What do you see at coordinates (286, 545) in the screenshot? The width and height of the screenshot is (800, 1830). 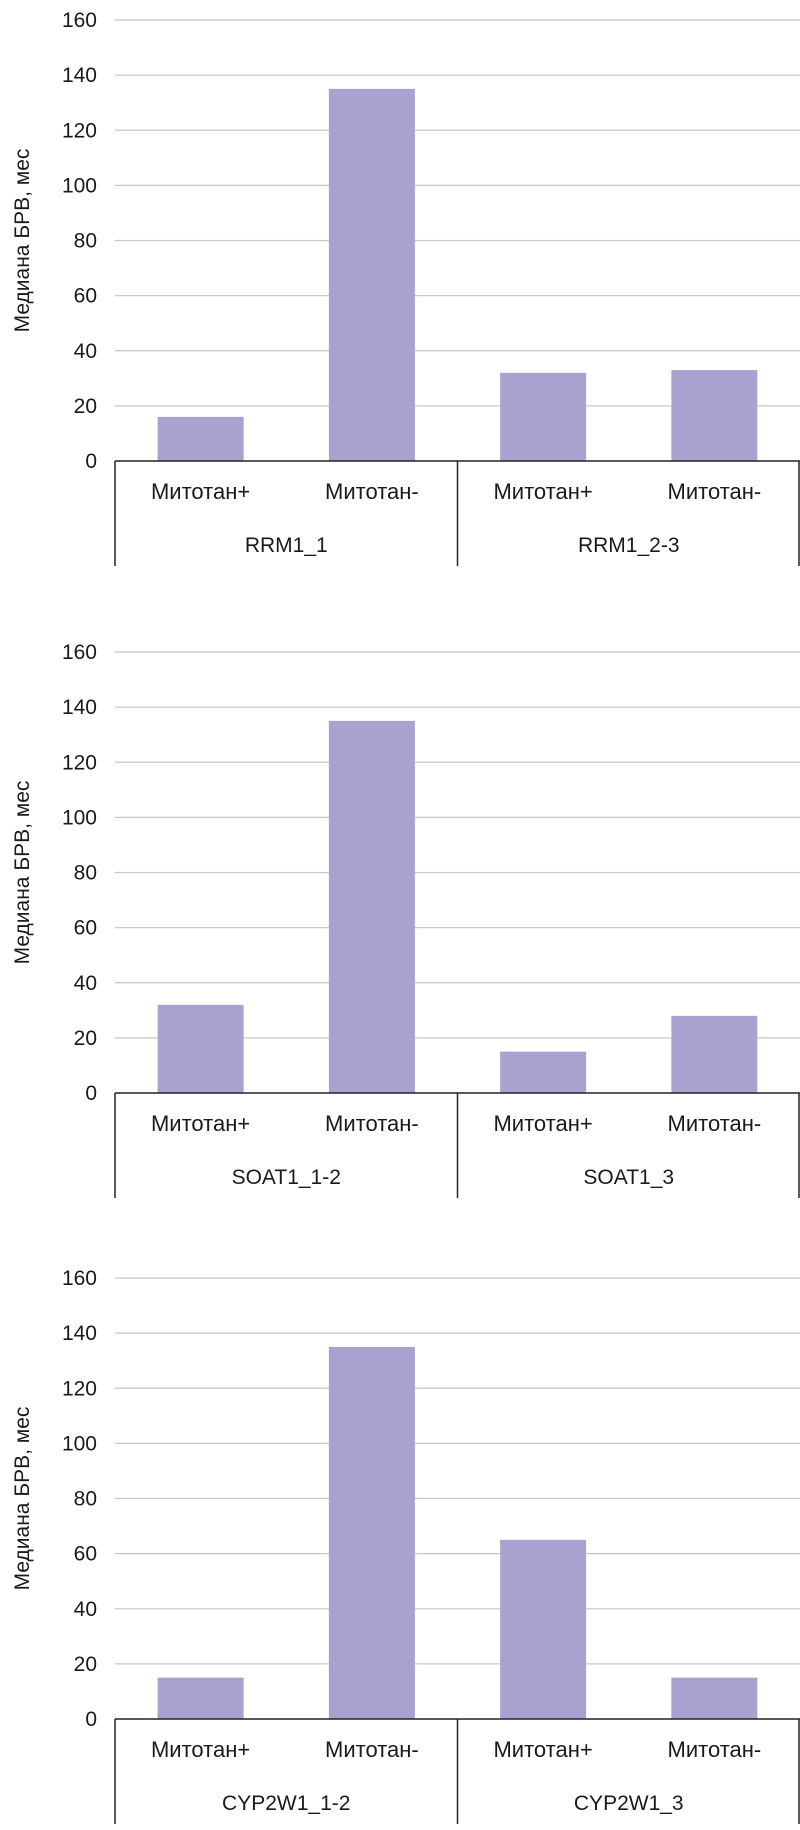 I see `x-group-label: RRM1_1` at bounding box center [286, 545].